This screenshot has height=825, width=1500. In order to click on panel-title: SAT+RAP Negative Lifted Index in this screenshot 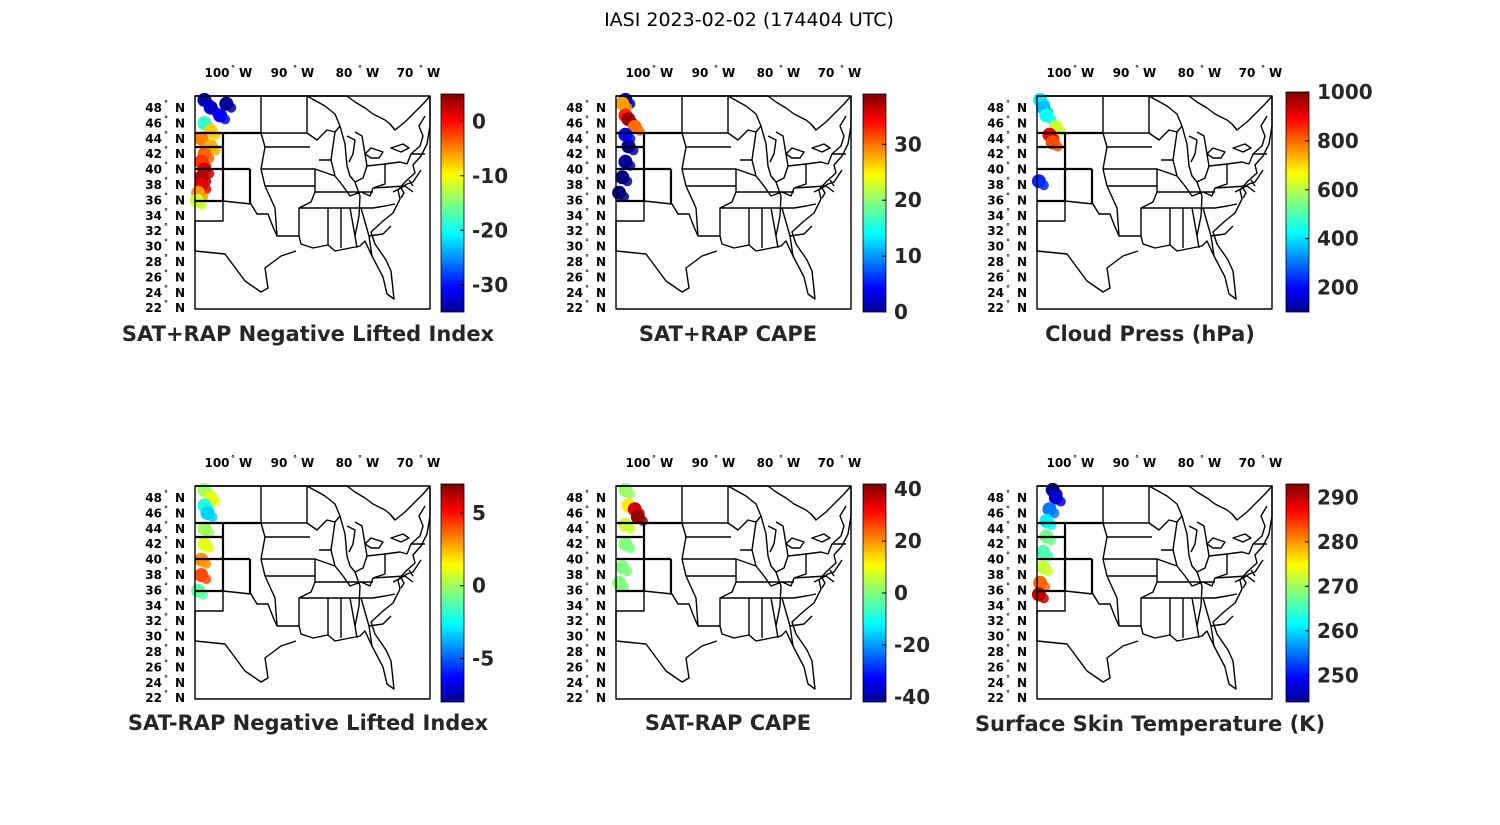, I will do `click(308, 334)`.